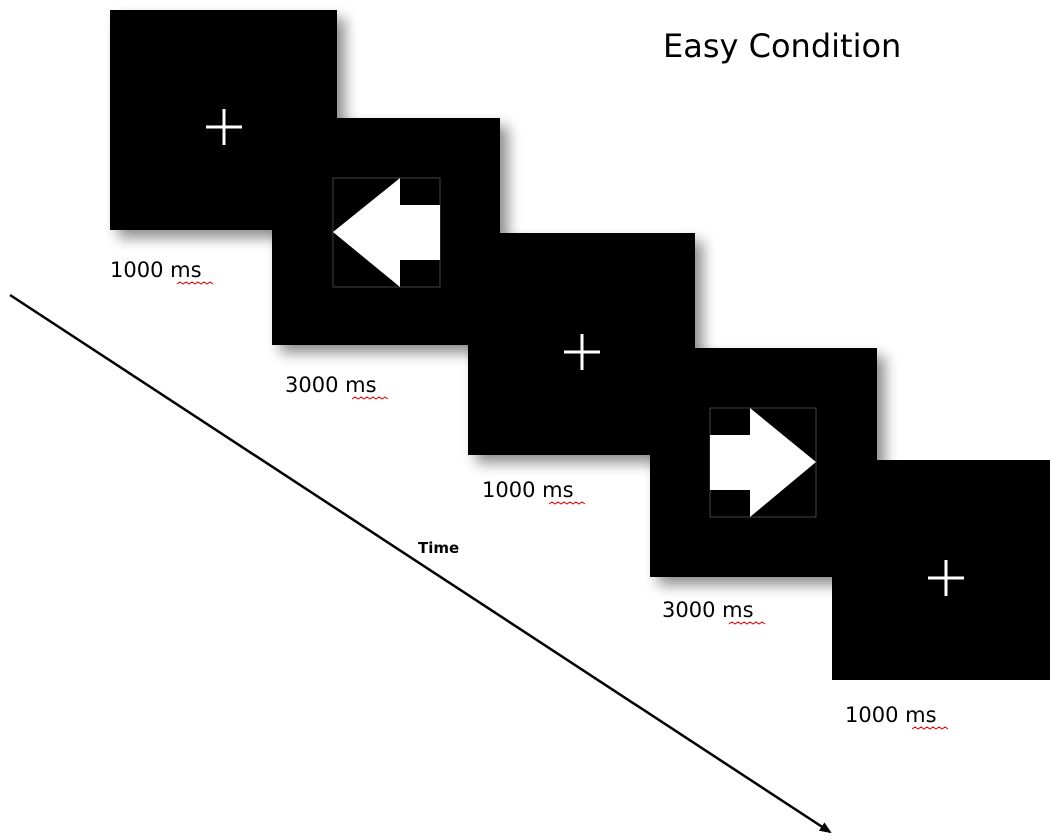 This screenshot has width=1050, height=840. Describe the element at coordinates (782, 46) in the screenshot. I see `title: Easy Condition` at that location.